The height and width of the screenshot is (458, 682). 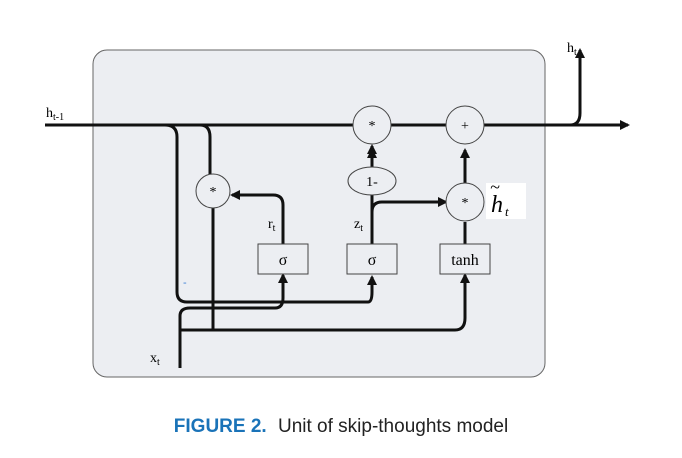 I want to click on update-label: zt, so click(x=358, y=225).